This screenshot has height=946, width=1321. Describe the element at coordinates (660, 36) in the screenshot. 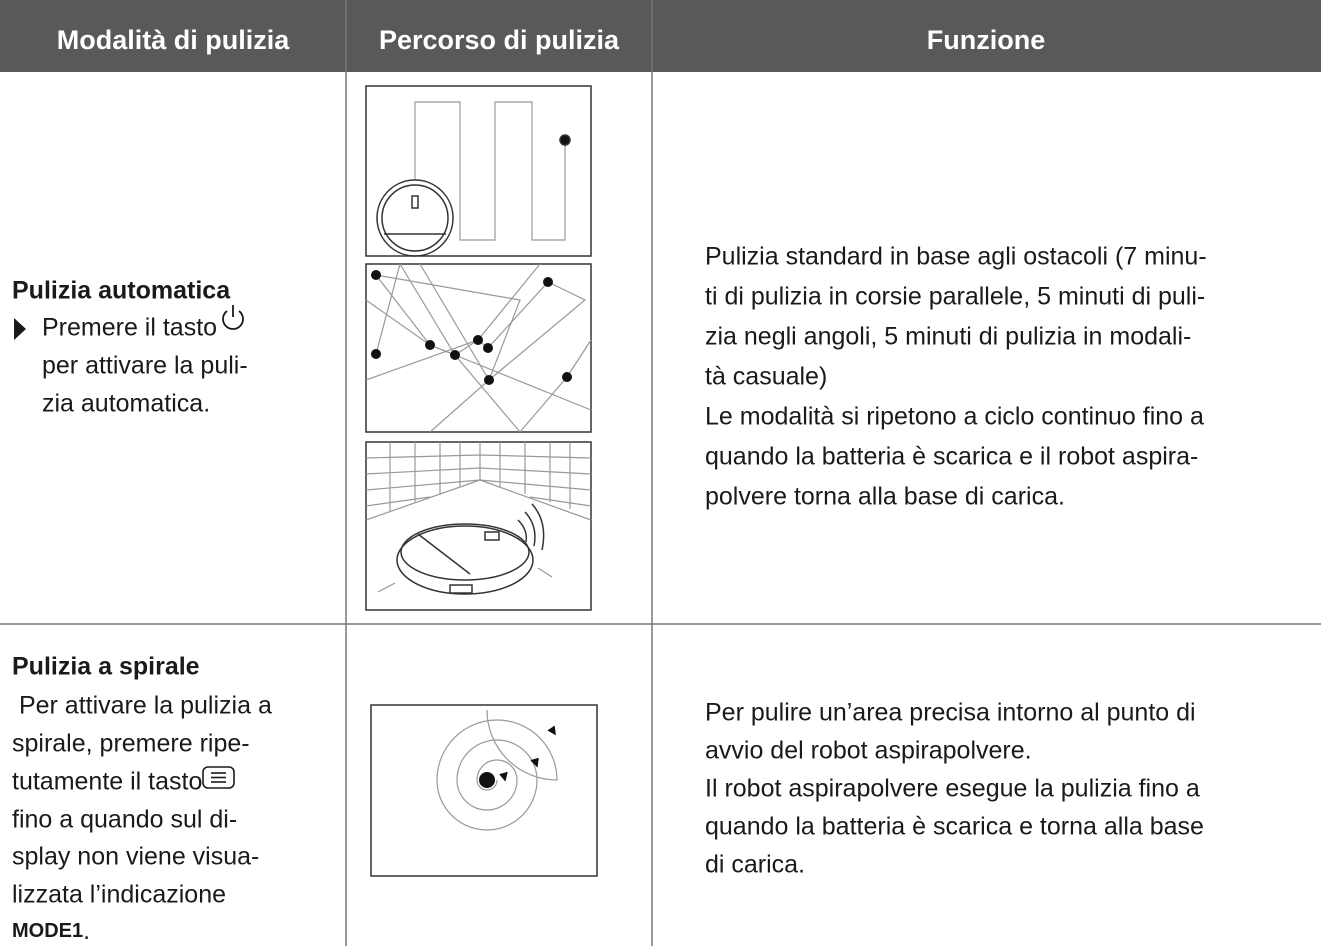

I see `header-bar` at that location.